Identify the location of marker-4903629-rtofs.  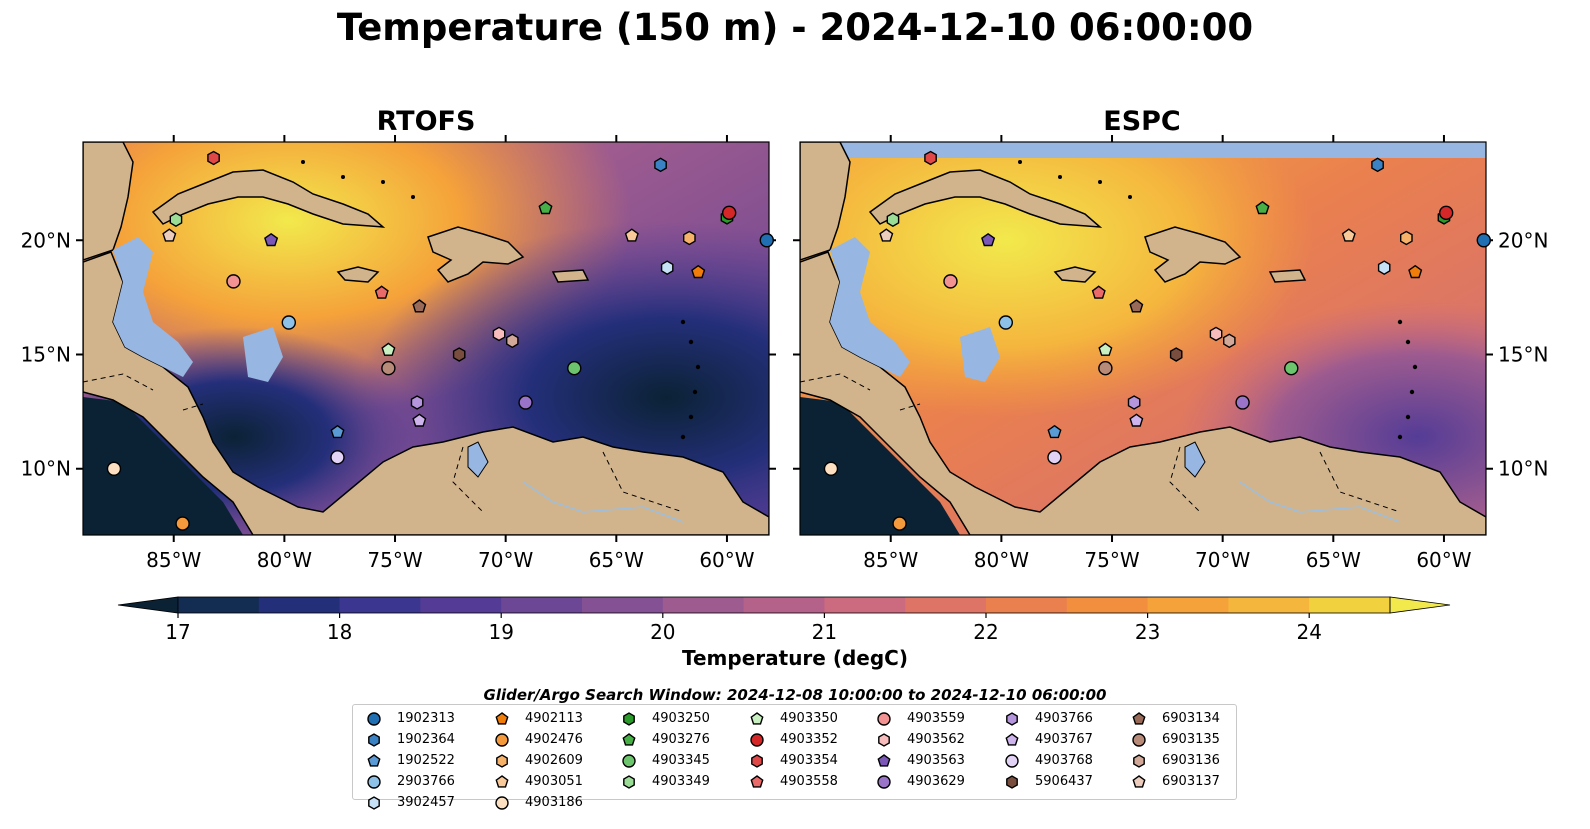
(525, 402).